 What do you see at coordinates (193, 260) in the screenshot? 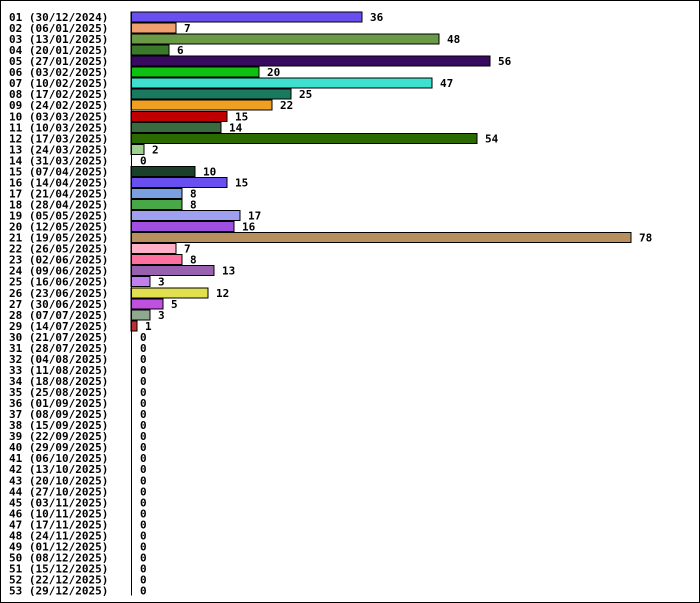
I see `value-label-23: 8` at bounding box center [193, 260].